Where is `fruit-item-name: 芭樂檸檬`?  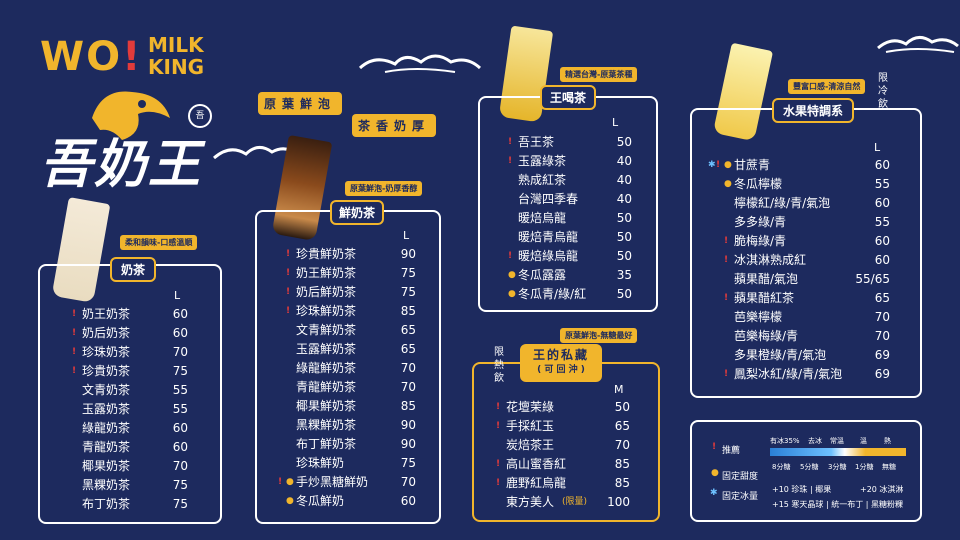 fruit-item-name: 芭樂檸檬 is located at coordinates (758, 317).